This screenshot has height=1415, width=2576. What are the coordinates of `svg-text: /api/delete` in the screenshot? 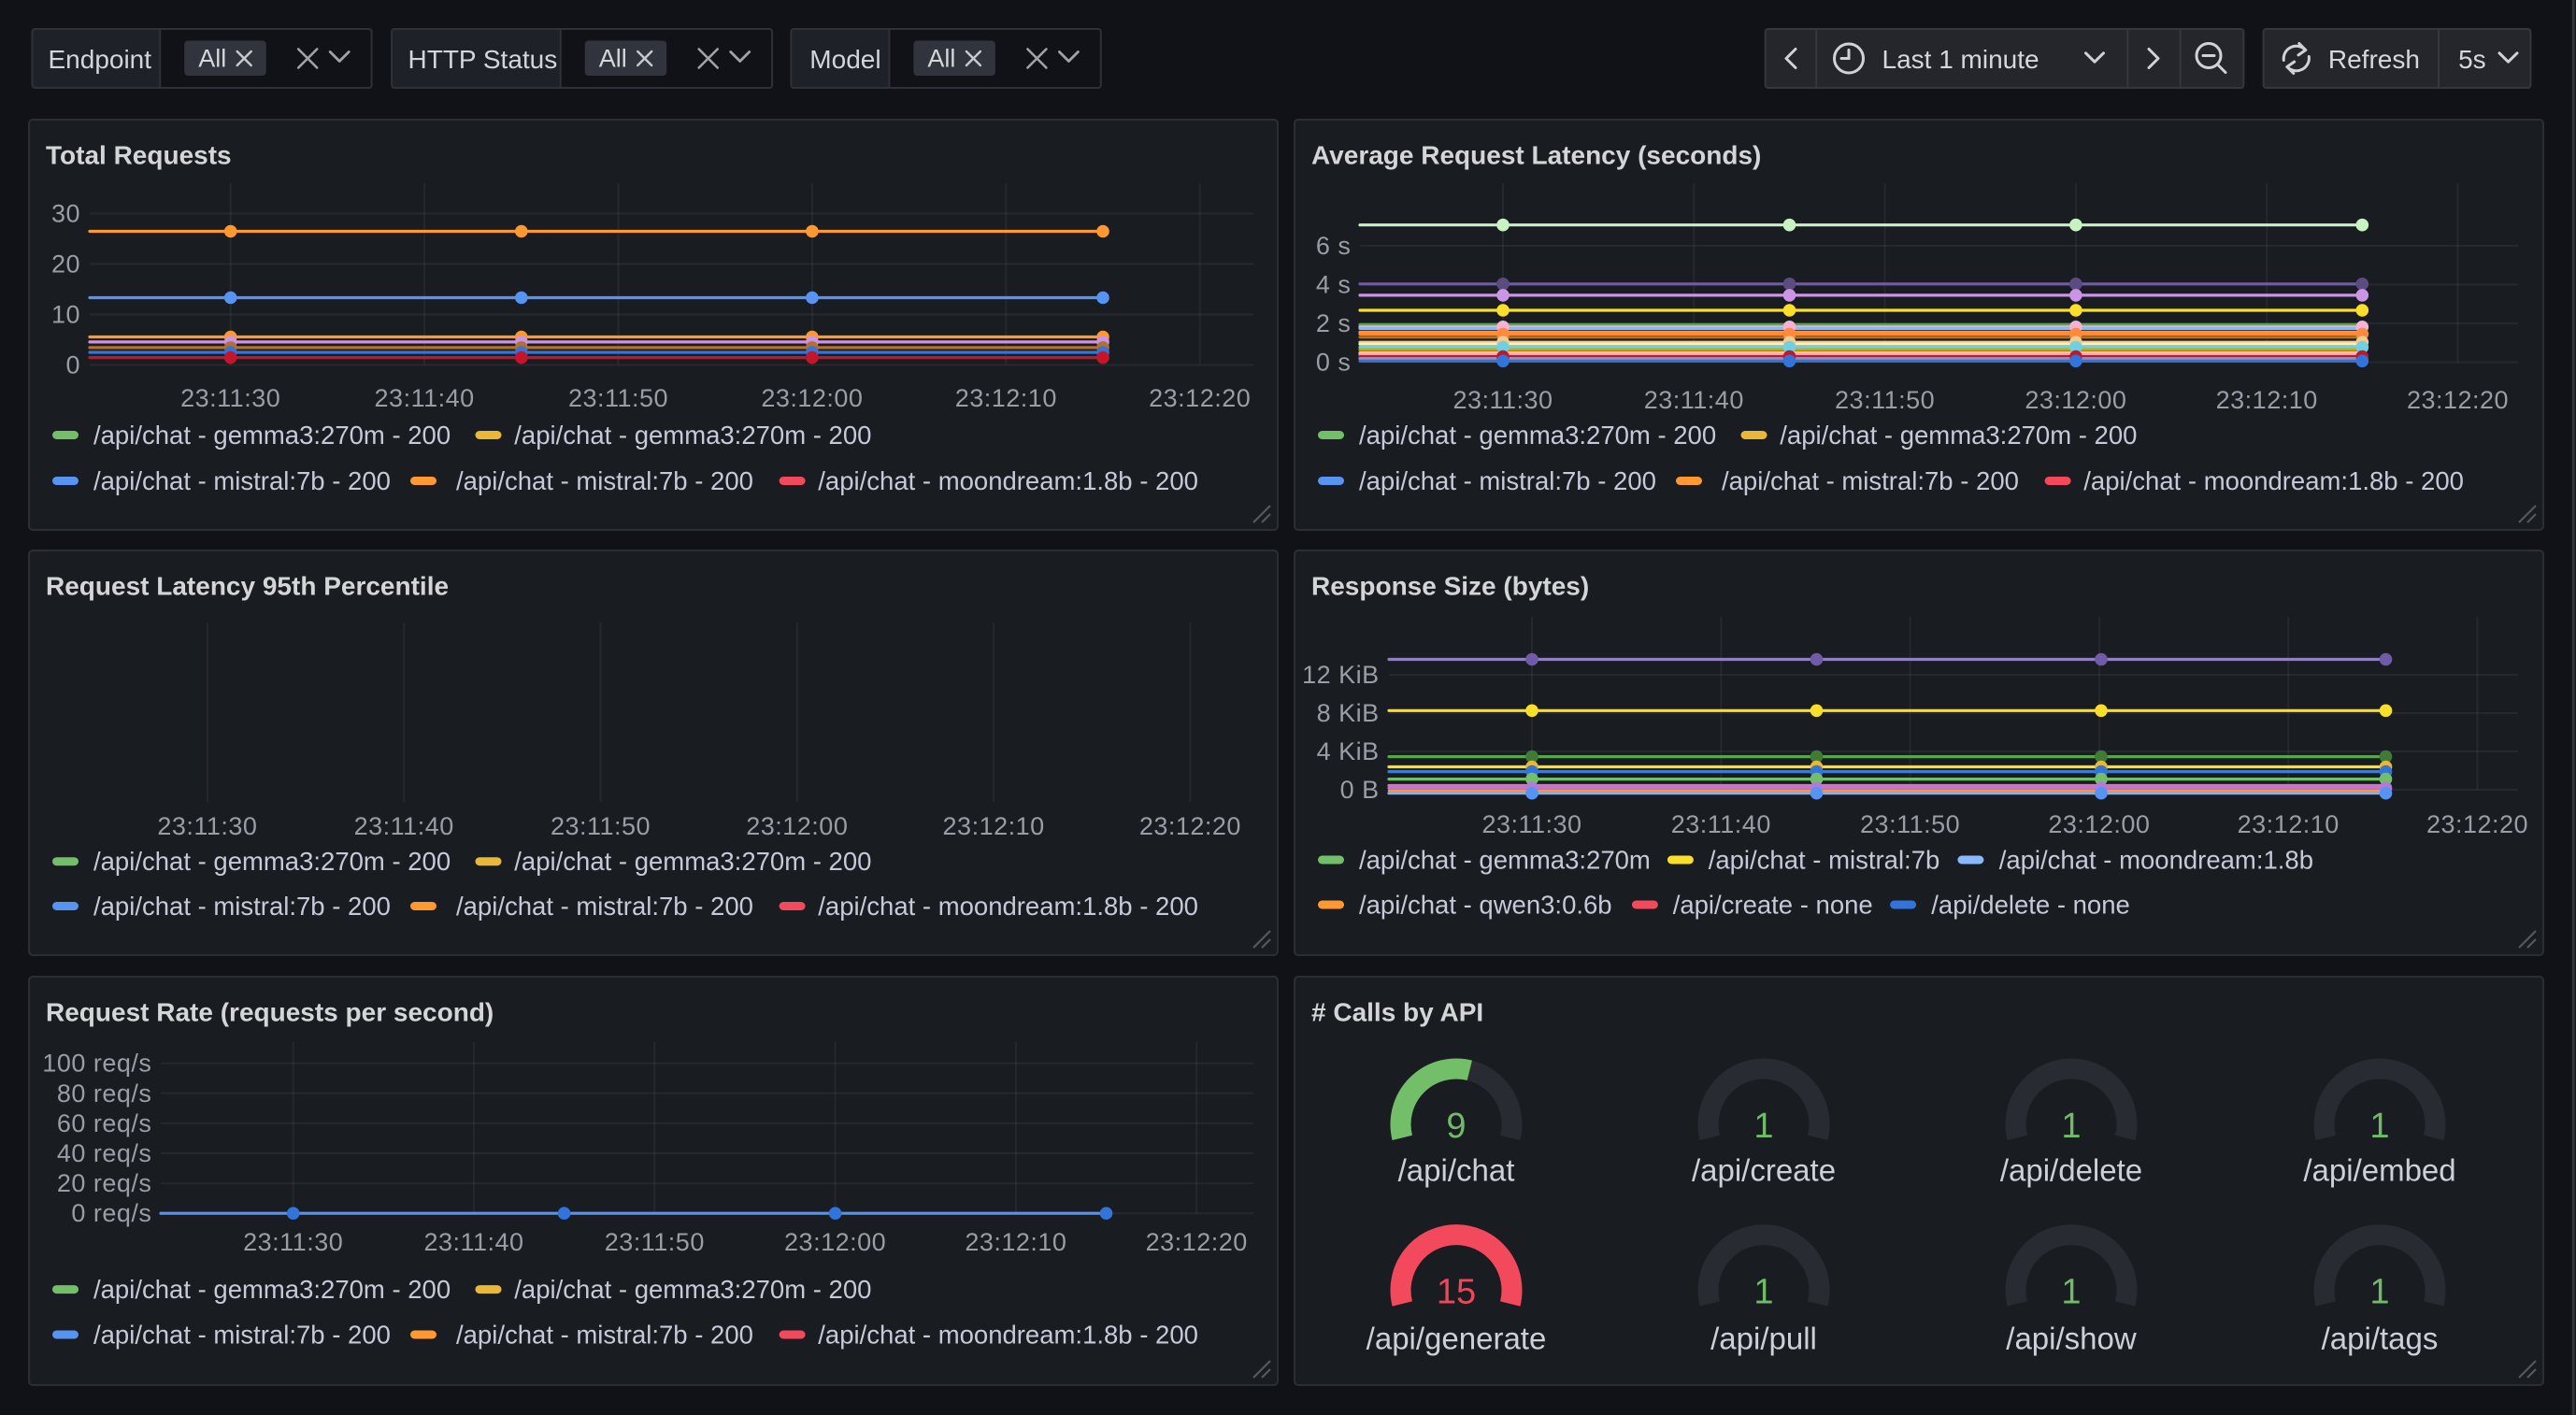 It's located at (2071, 1170).